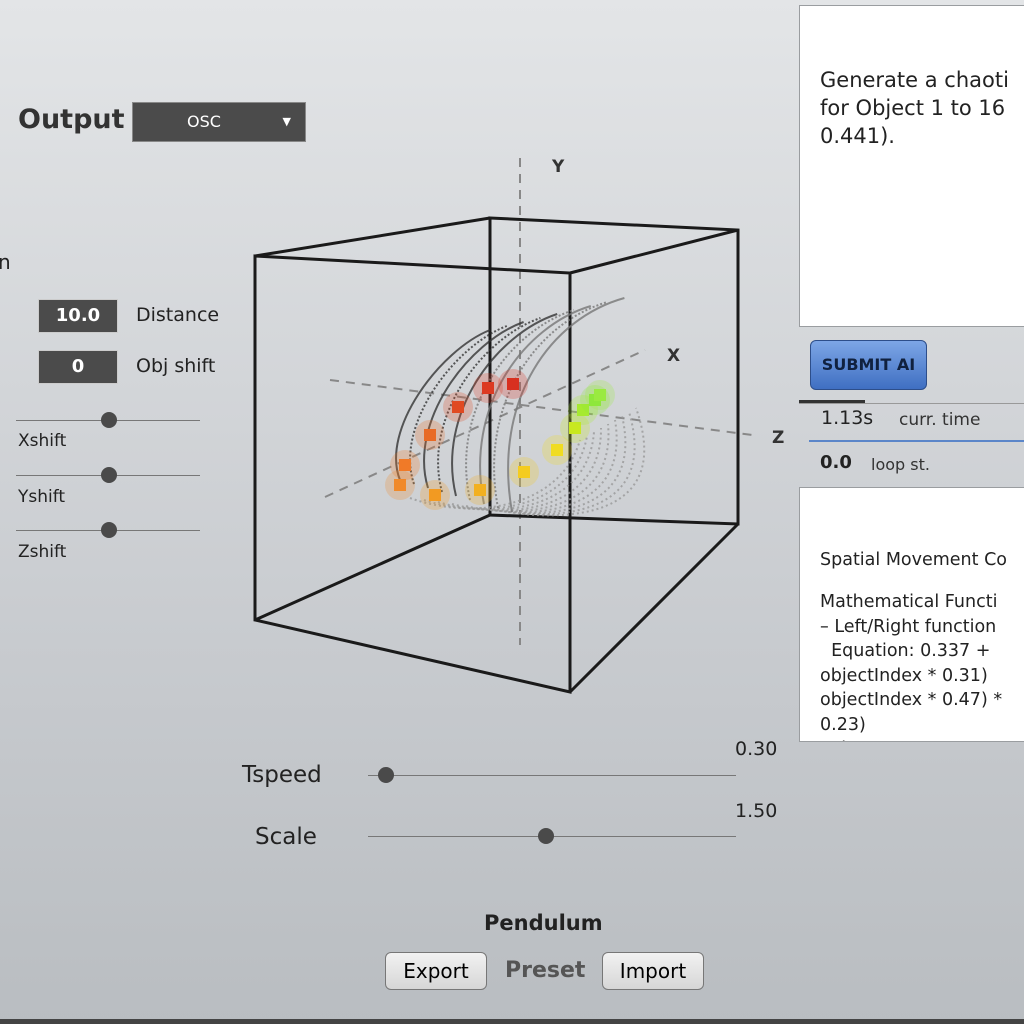 The image size is (1024, 1024). What do you see at coordinates (286, 837) in the screenshot?
I see `slider-label: Scale` at bounding box center [286, 837].